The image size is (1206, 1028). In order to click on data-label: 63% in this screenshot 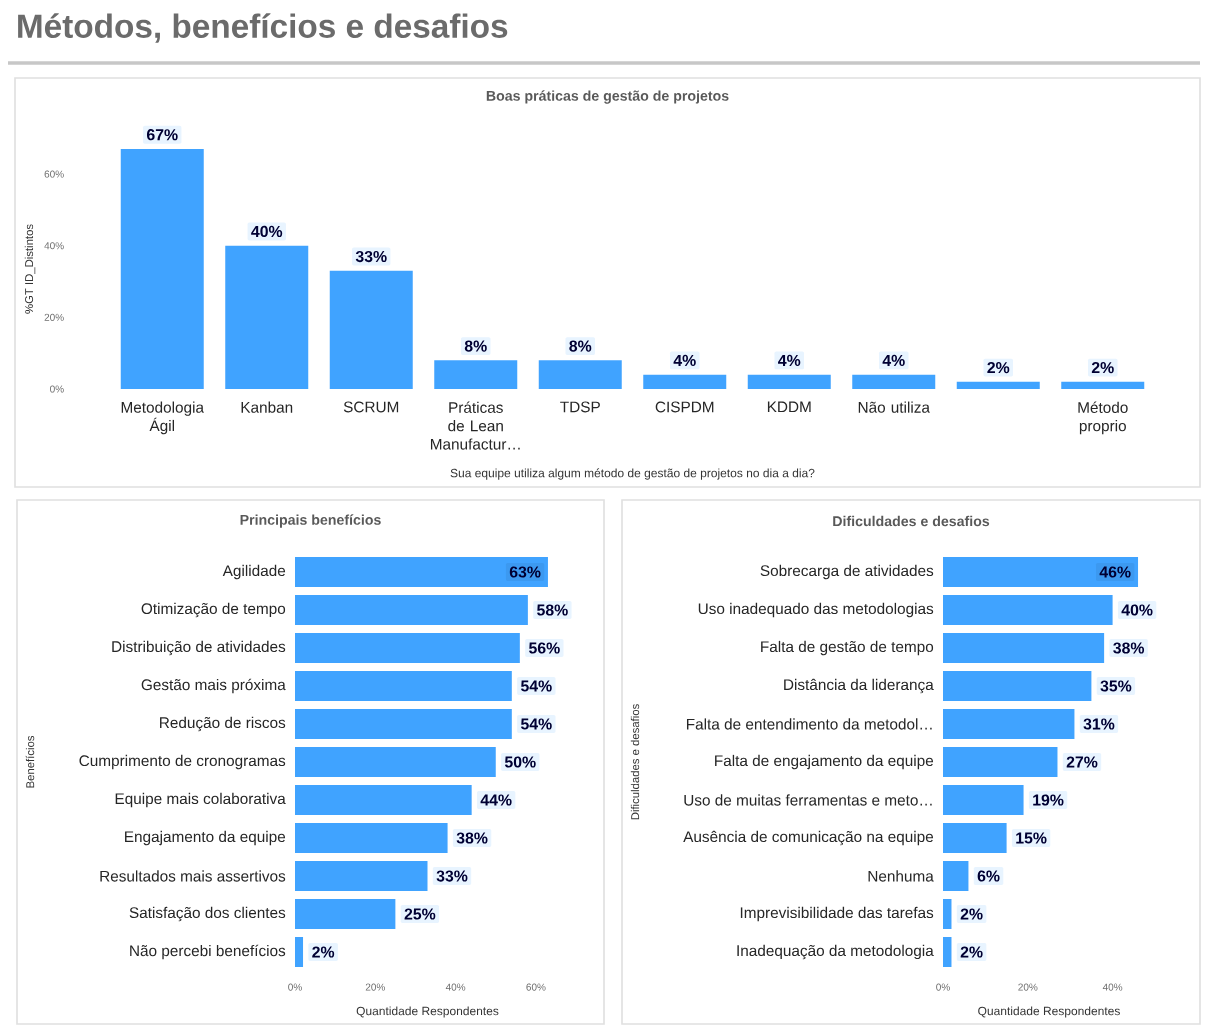, I will do `click(525, 572)`.